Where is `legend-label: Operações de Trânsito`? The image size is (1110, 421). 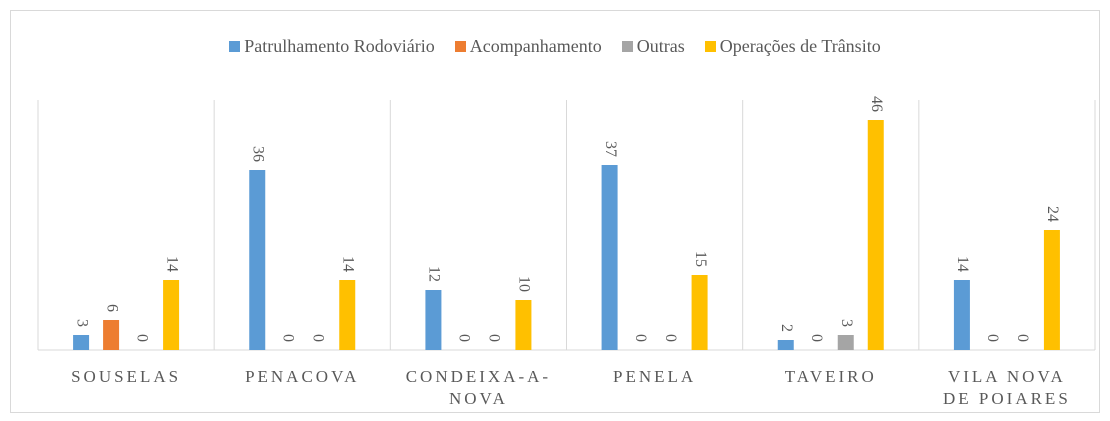
legend-label: Operações de Trânsito is located at coordinates (800, 46).